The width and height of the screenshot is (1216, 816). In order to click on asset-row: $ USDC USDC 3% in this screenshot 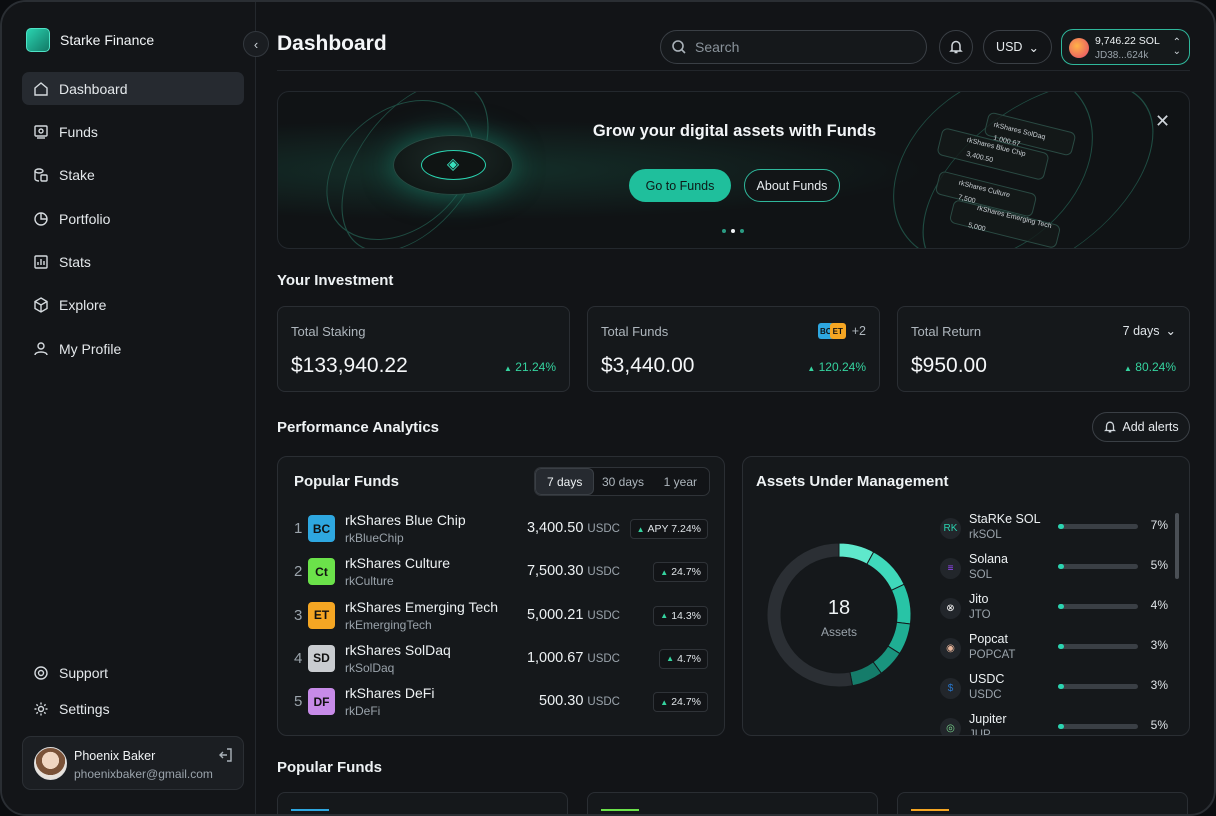, I will do `click(1054, 689)`.